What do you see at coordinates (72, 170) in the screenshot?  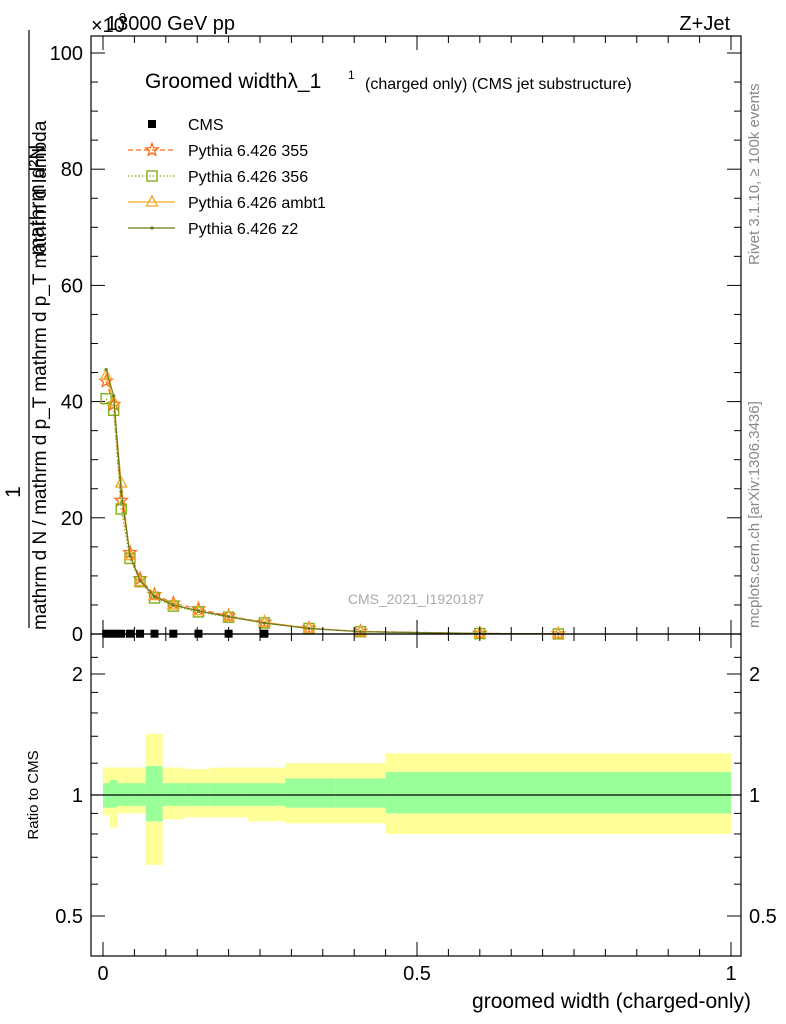 I see `y-tick-label: 80` at bounding box center [72, 170].